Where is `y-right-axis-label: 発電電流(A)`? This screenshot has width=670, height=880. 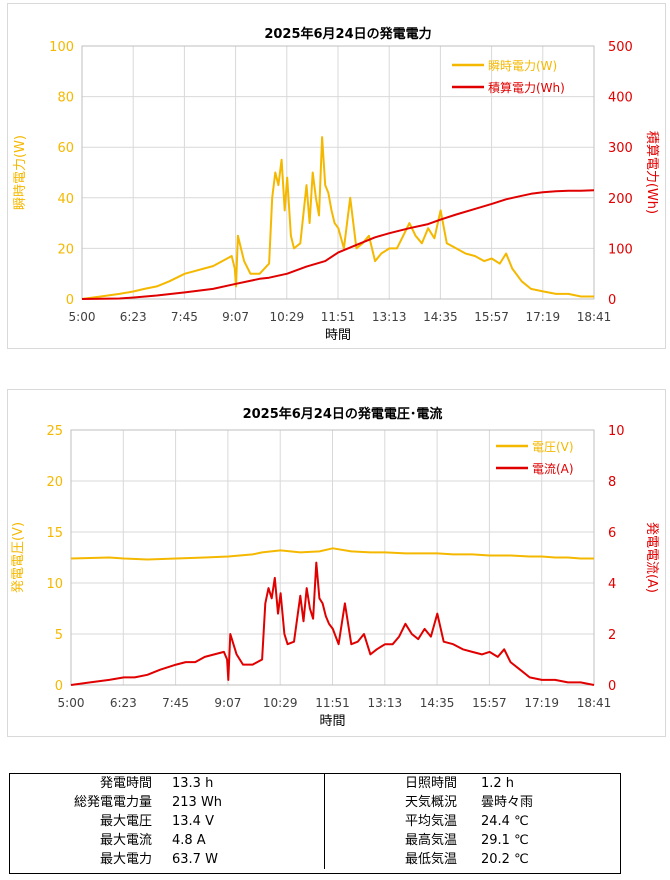 y-right-axis-label: 発電電流(A) is located at coordinates (651, 557).